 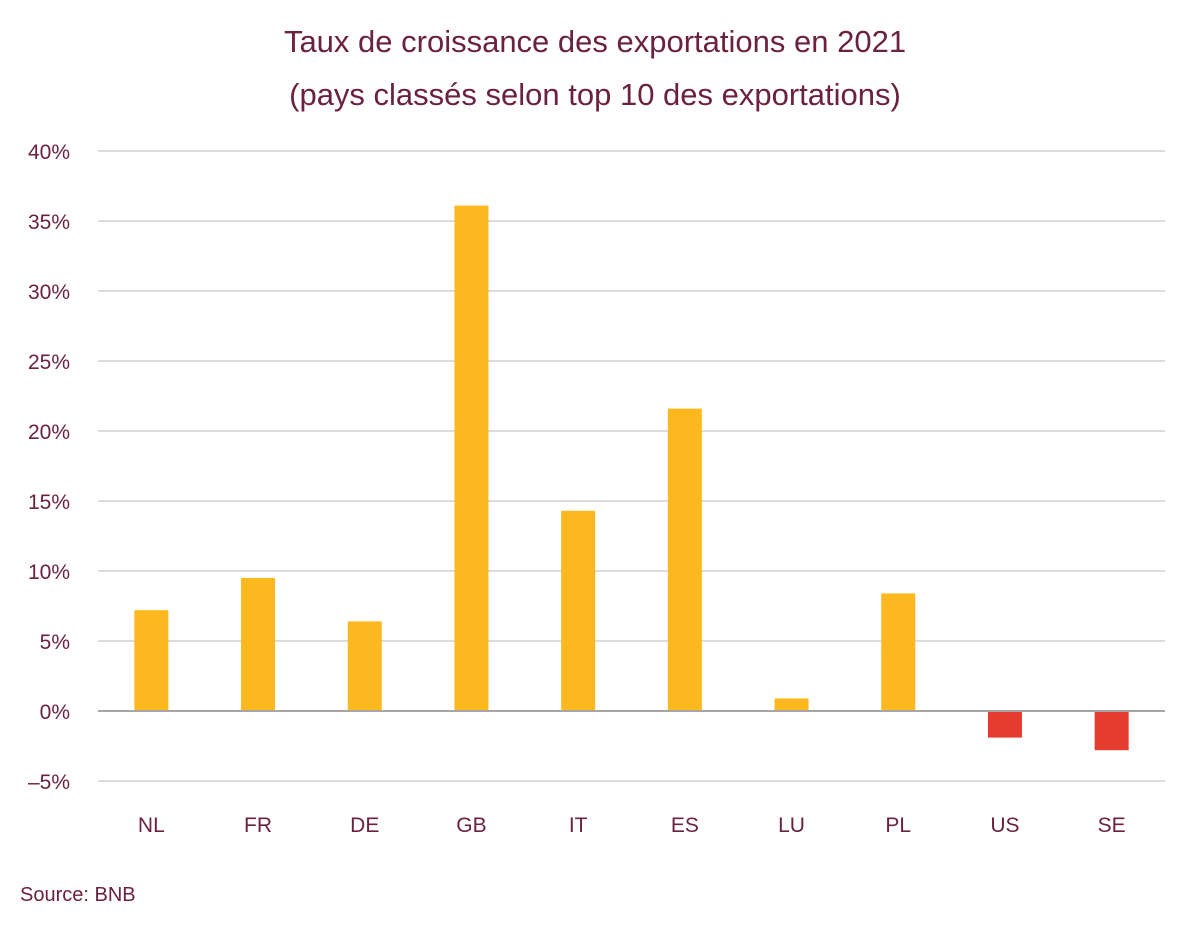 What do you see at coordinates (364, 666) in the screenshot?
I see `bar-de` at bounding box center [364, 666].